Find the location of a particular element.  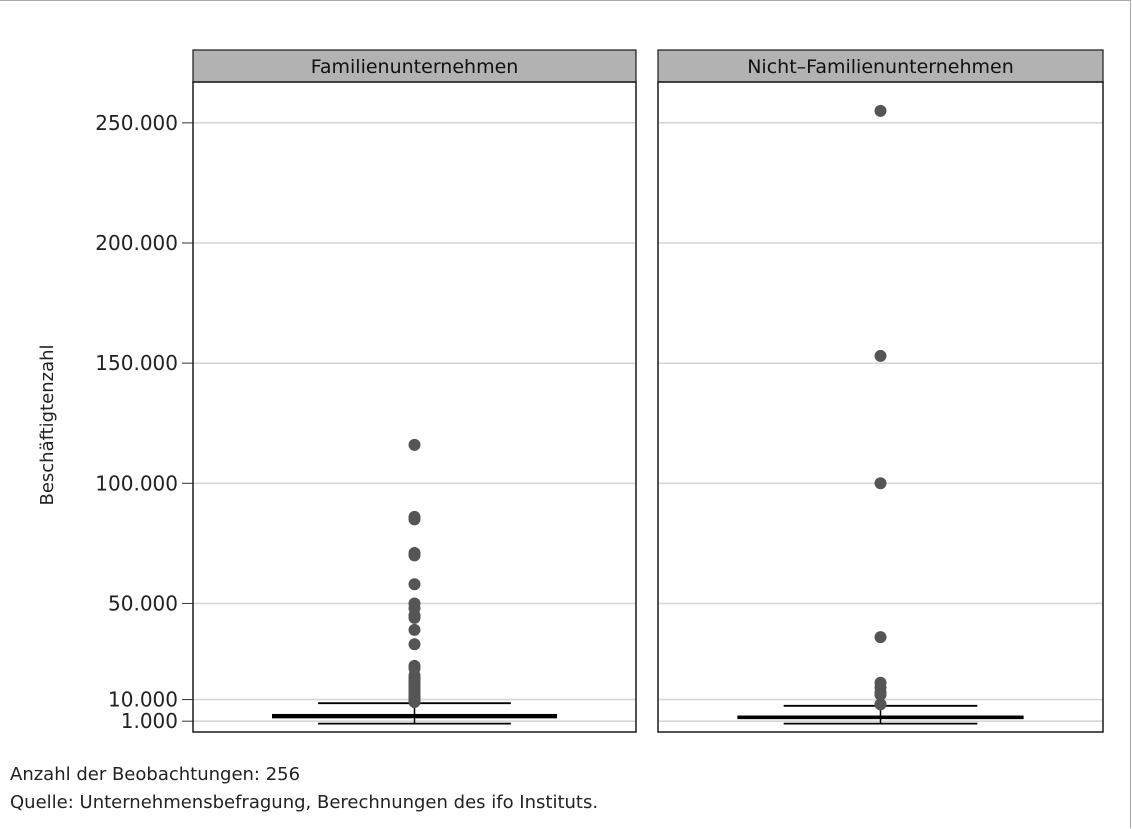

y-tick-label: 250.000 is located at coordinates (136, 123).